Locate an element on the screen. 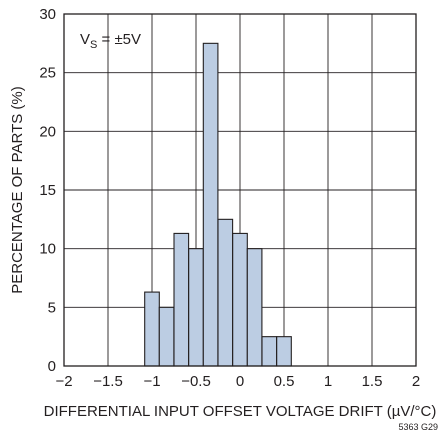 The height and width of the screenshot is (435, 442). x-tick-labels: −2 −1.5 −1 −0.5 0 0.5 1 1.5 2 is located at coordinates (237, 381).